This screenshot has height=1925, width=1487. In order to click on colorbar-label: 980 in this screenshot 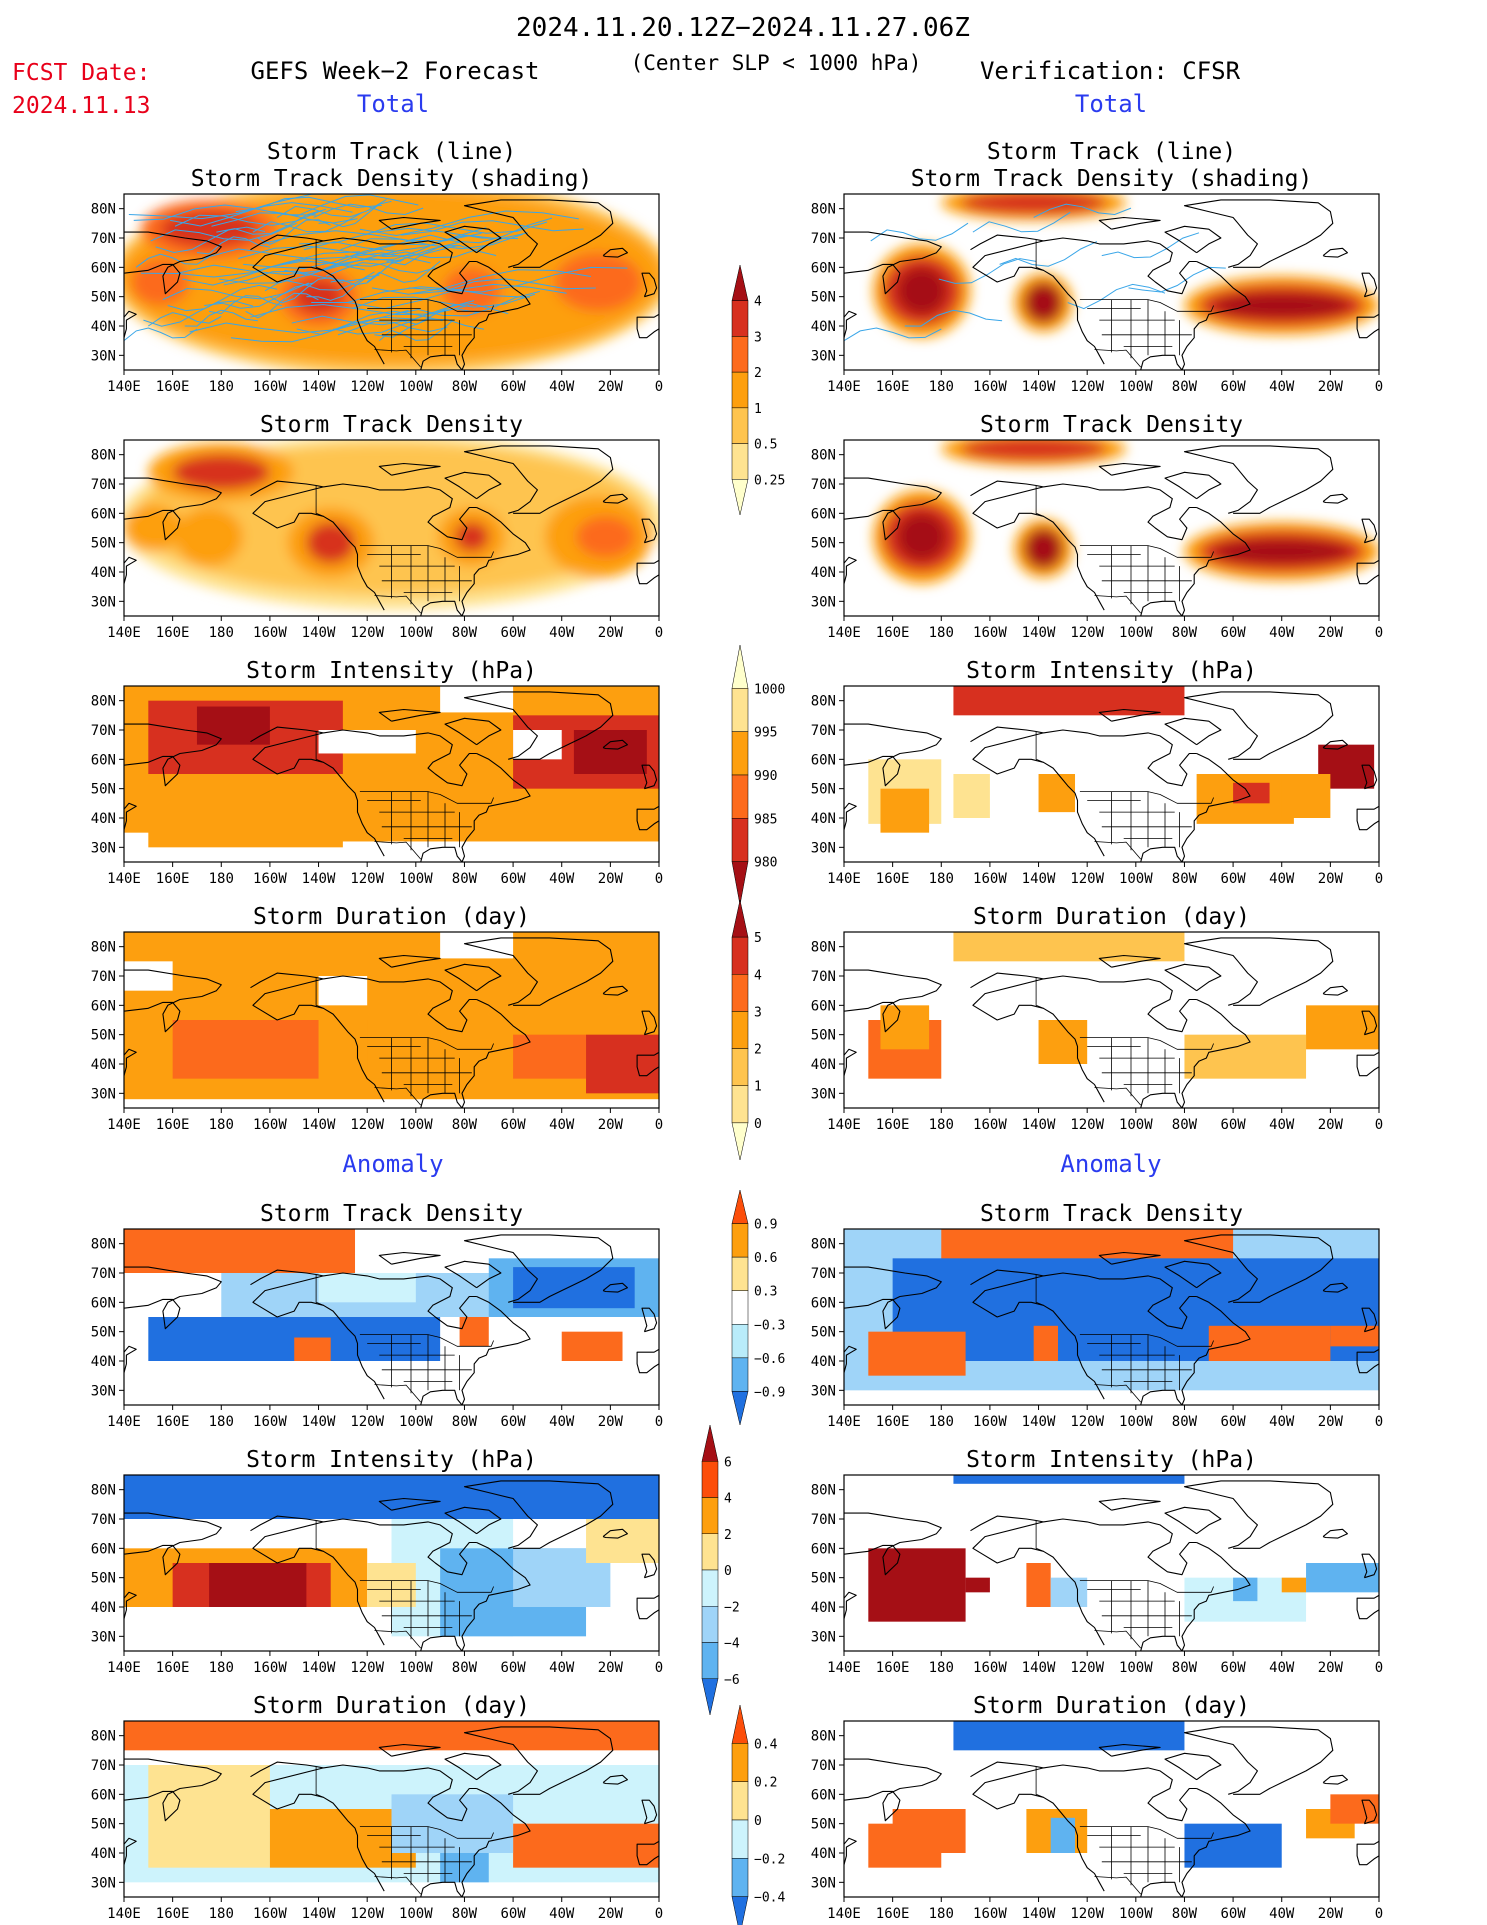, I will do `click(765, 863)`.